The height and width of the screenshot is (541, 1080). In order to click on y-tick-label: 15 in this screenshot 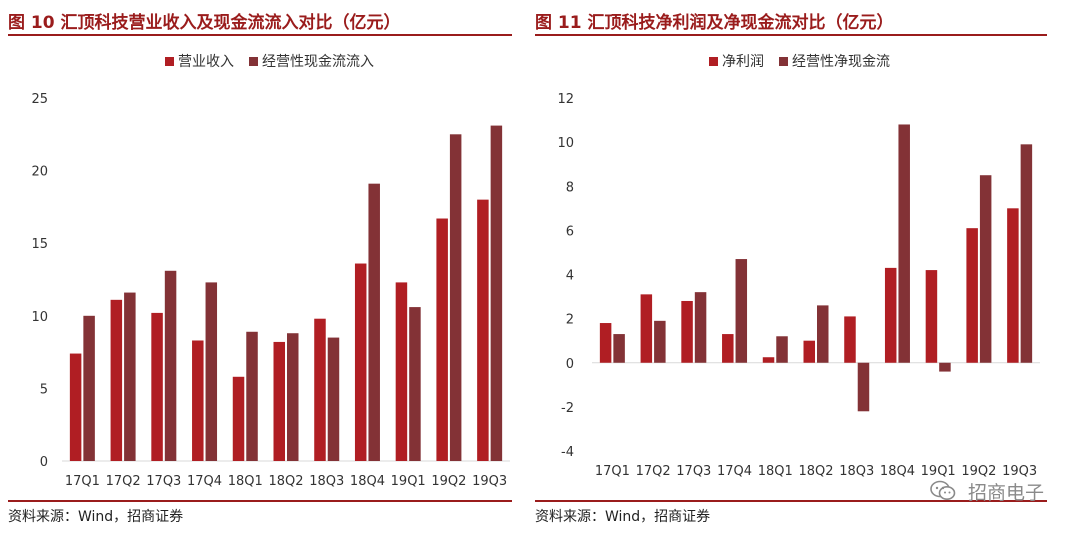, I will do `click(39, 244)`.